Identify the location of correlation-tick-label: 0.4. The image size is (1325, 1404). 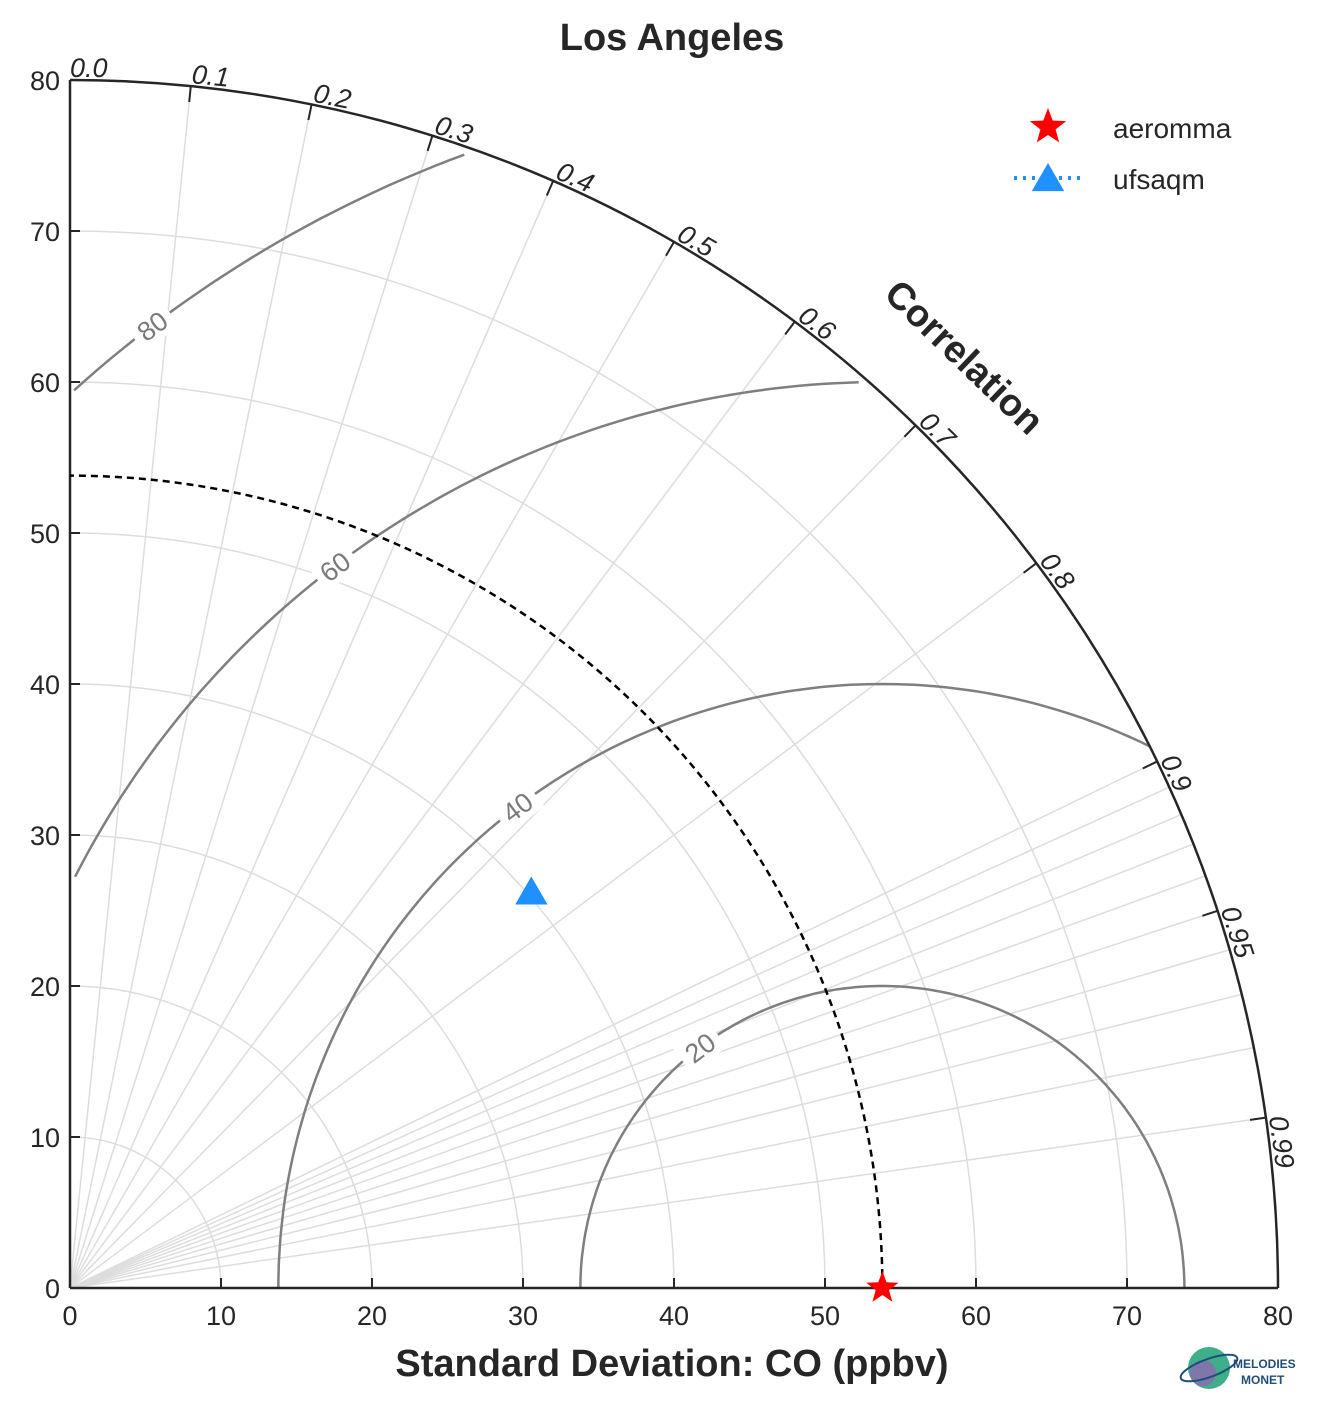
(575, 177).